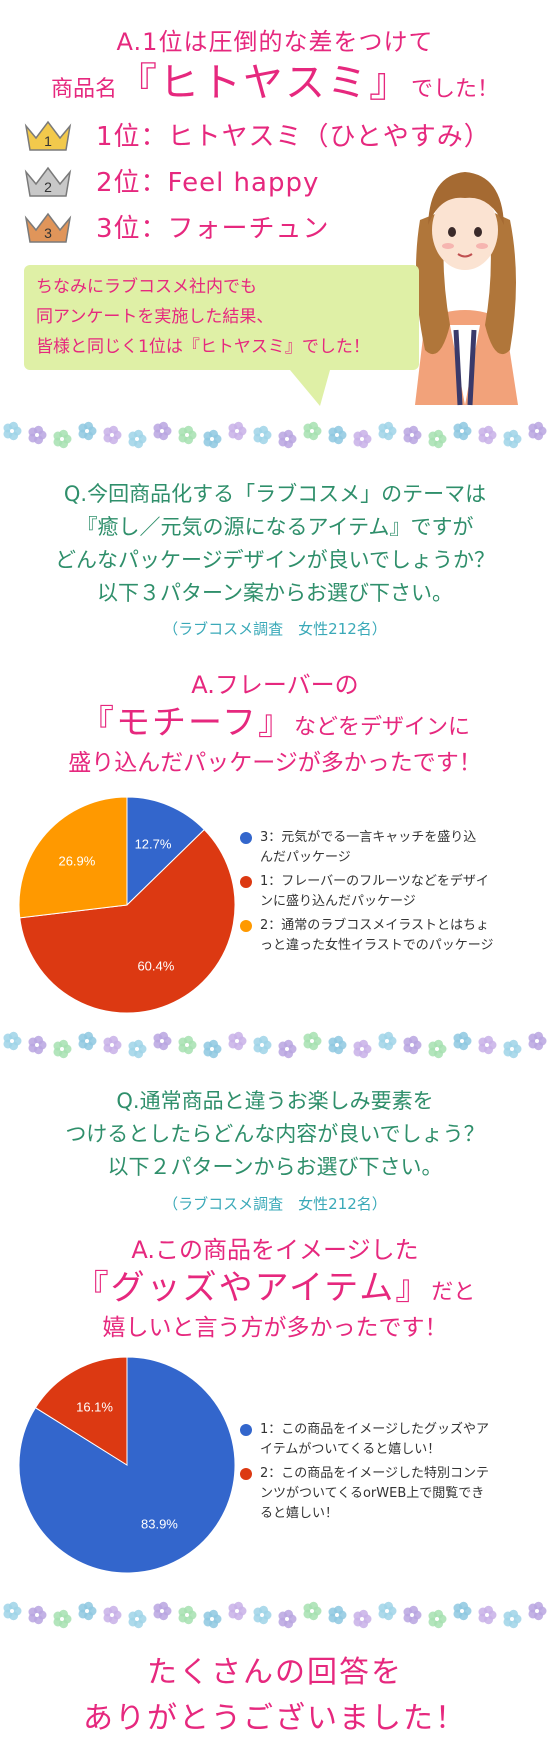  I want to click on legend-text: ると嬉しい！, so click(299, 1513).